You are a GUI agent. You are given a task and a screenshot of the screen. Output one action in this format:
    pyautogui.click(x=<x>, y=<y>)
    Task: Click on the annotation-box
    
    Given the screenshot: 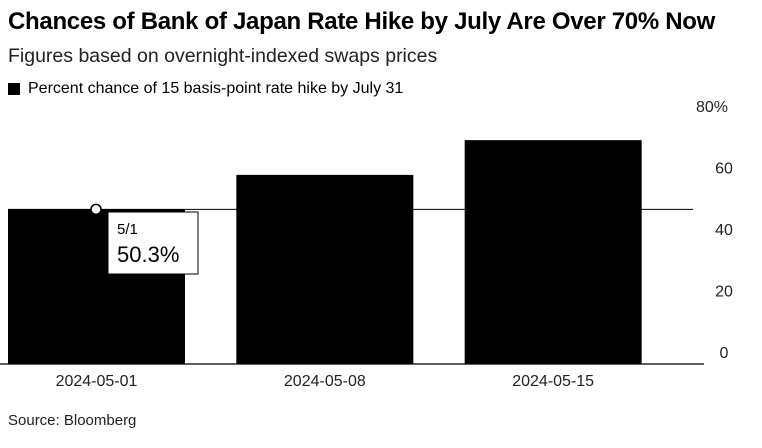 What is the action you would take?
    pyautogui.click(x=153, y=243)
    